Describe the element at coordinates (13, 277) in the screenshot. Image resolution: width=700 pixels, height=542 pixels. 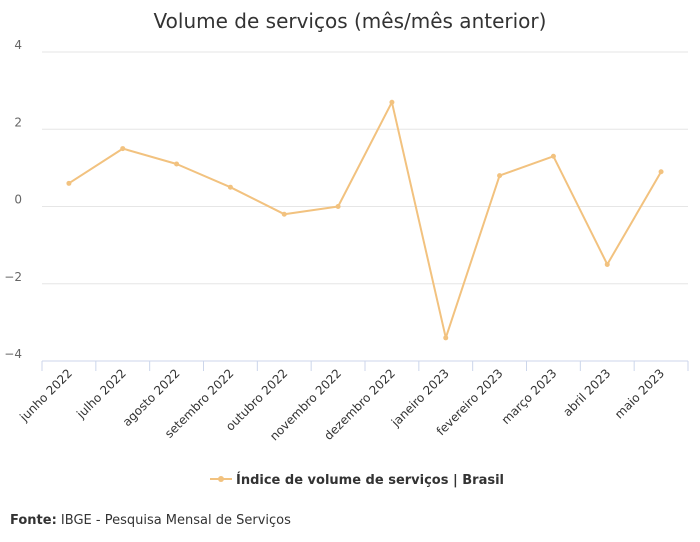
I see `y-tick-label: −2` at that location.